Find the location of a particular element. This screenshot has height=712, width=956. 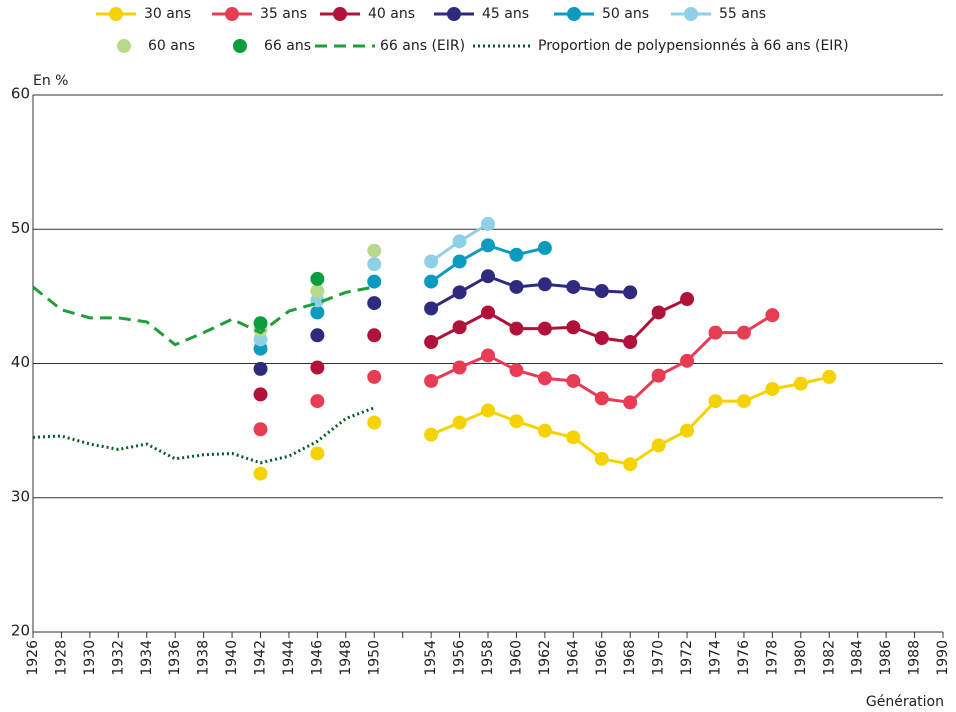

x-tick-label: 1978 is located at coordinates (772, 658).